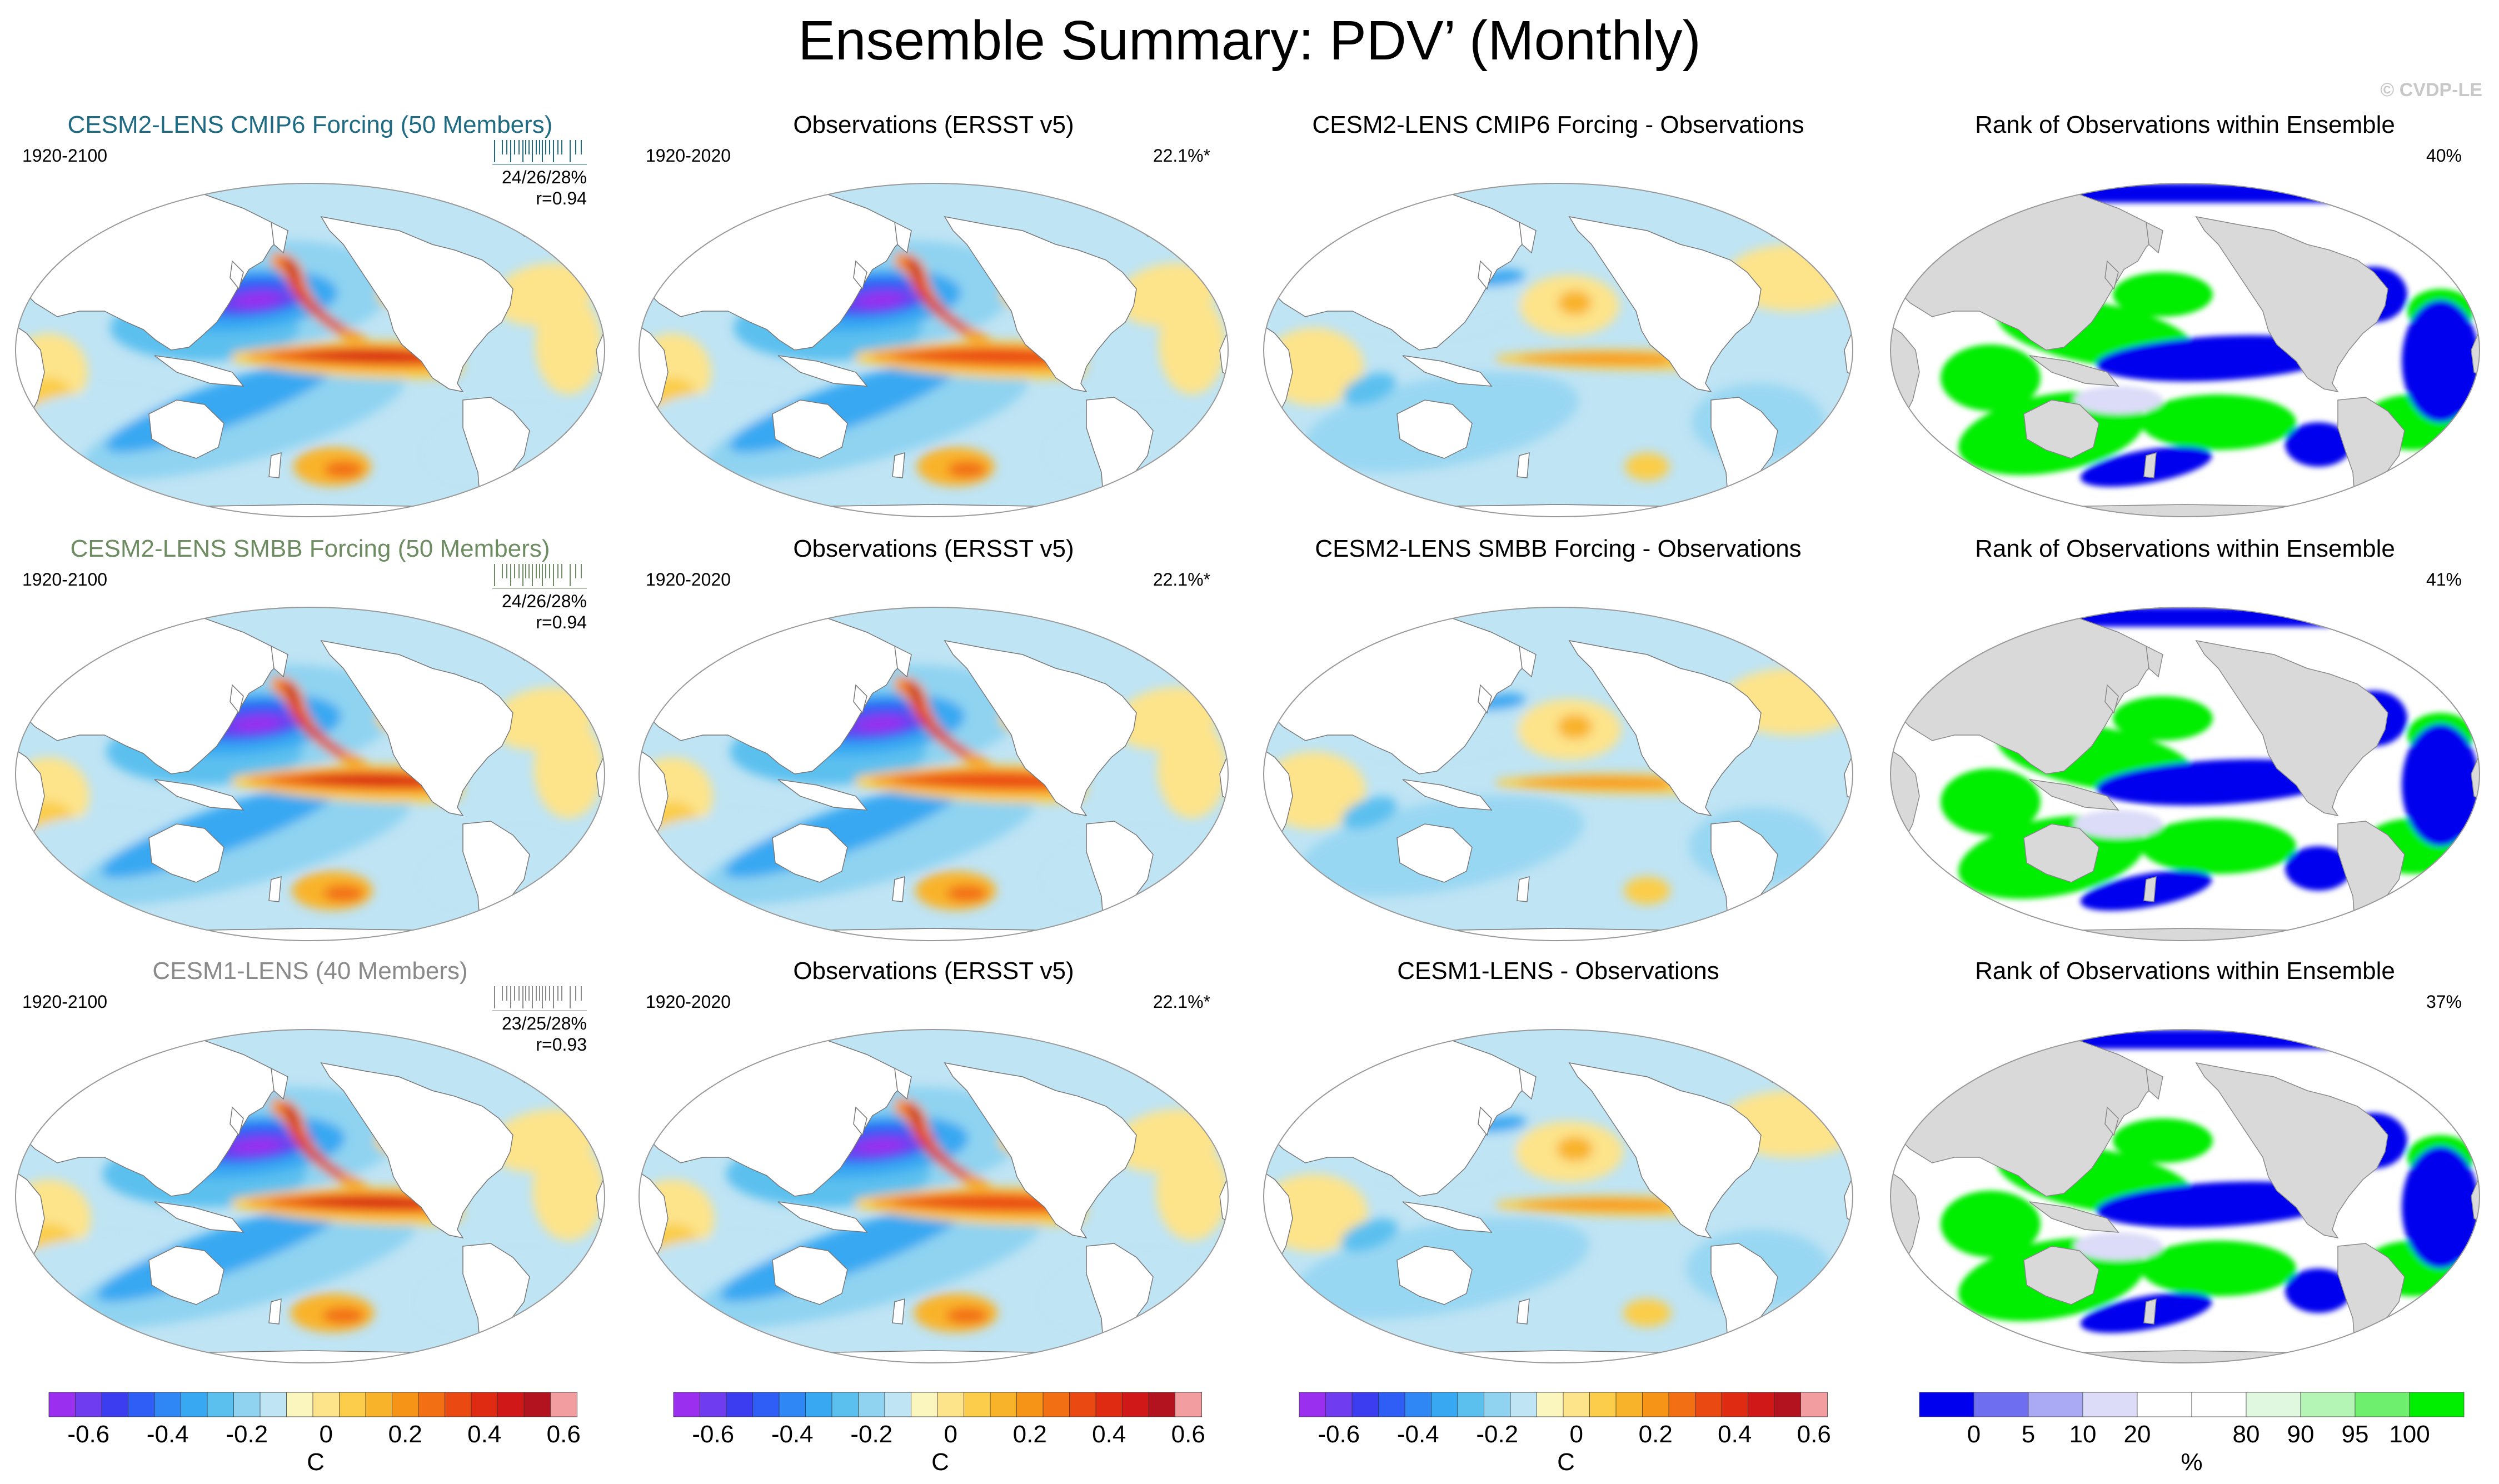 This screenshot has height=1484, width=2499. What do you see at coordinates (314, 1434) in the screenshot?
I see `colorbar-model: -0.6 -0.4 -0.2 0 0.2 0.4 0.6 C` at bounding box center [314, 1434].